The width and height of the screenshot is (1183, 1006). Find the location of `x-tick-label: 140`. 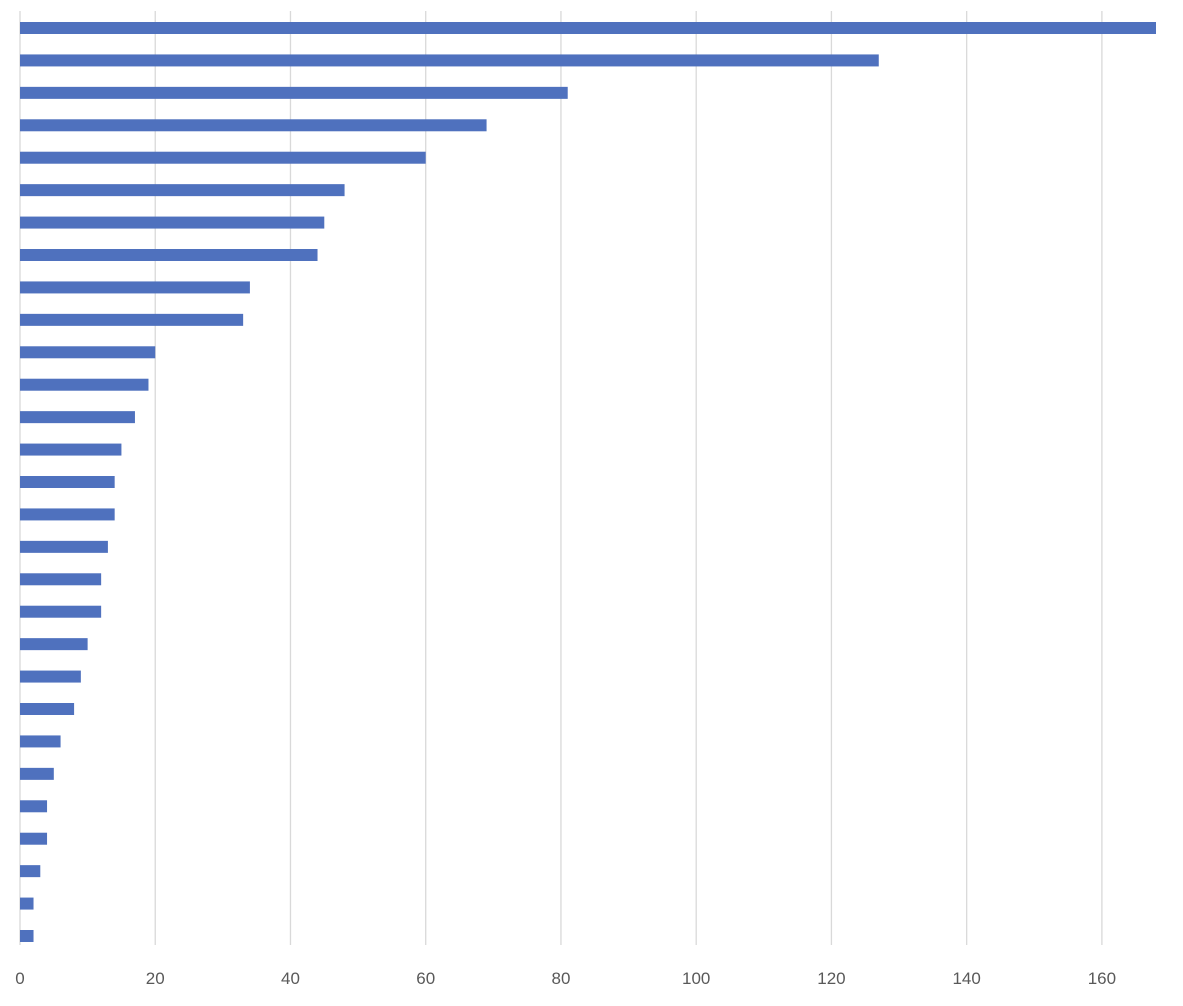

x-tick-label: 140 is located at coordinates (966, 978).